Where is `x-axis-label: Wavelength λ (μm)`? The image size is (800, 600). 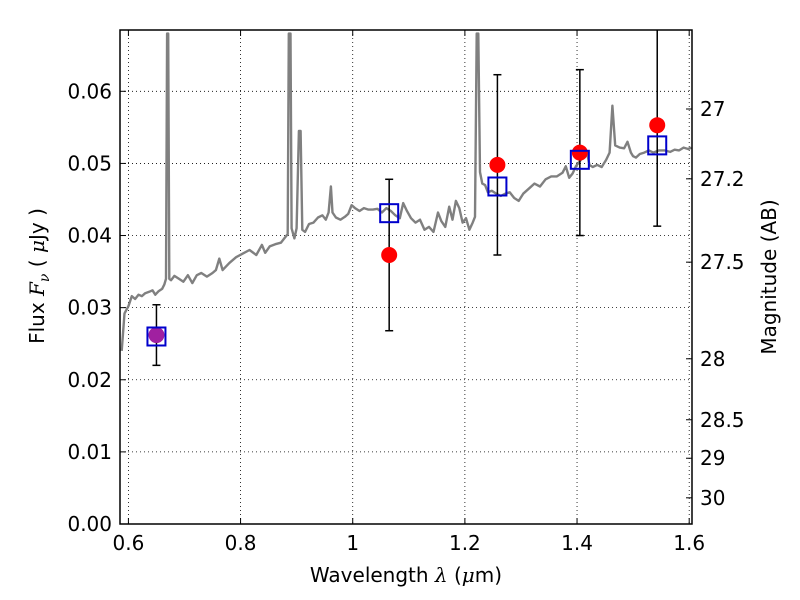
x-axis-label: Wavelength λ (μm) is located at coordinates (406, 575).